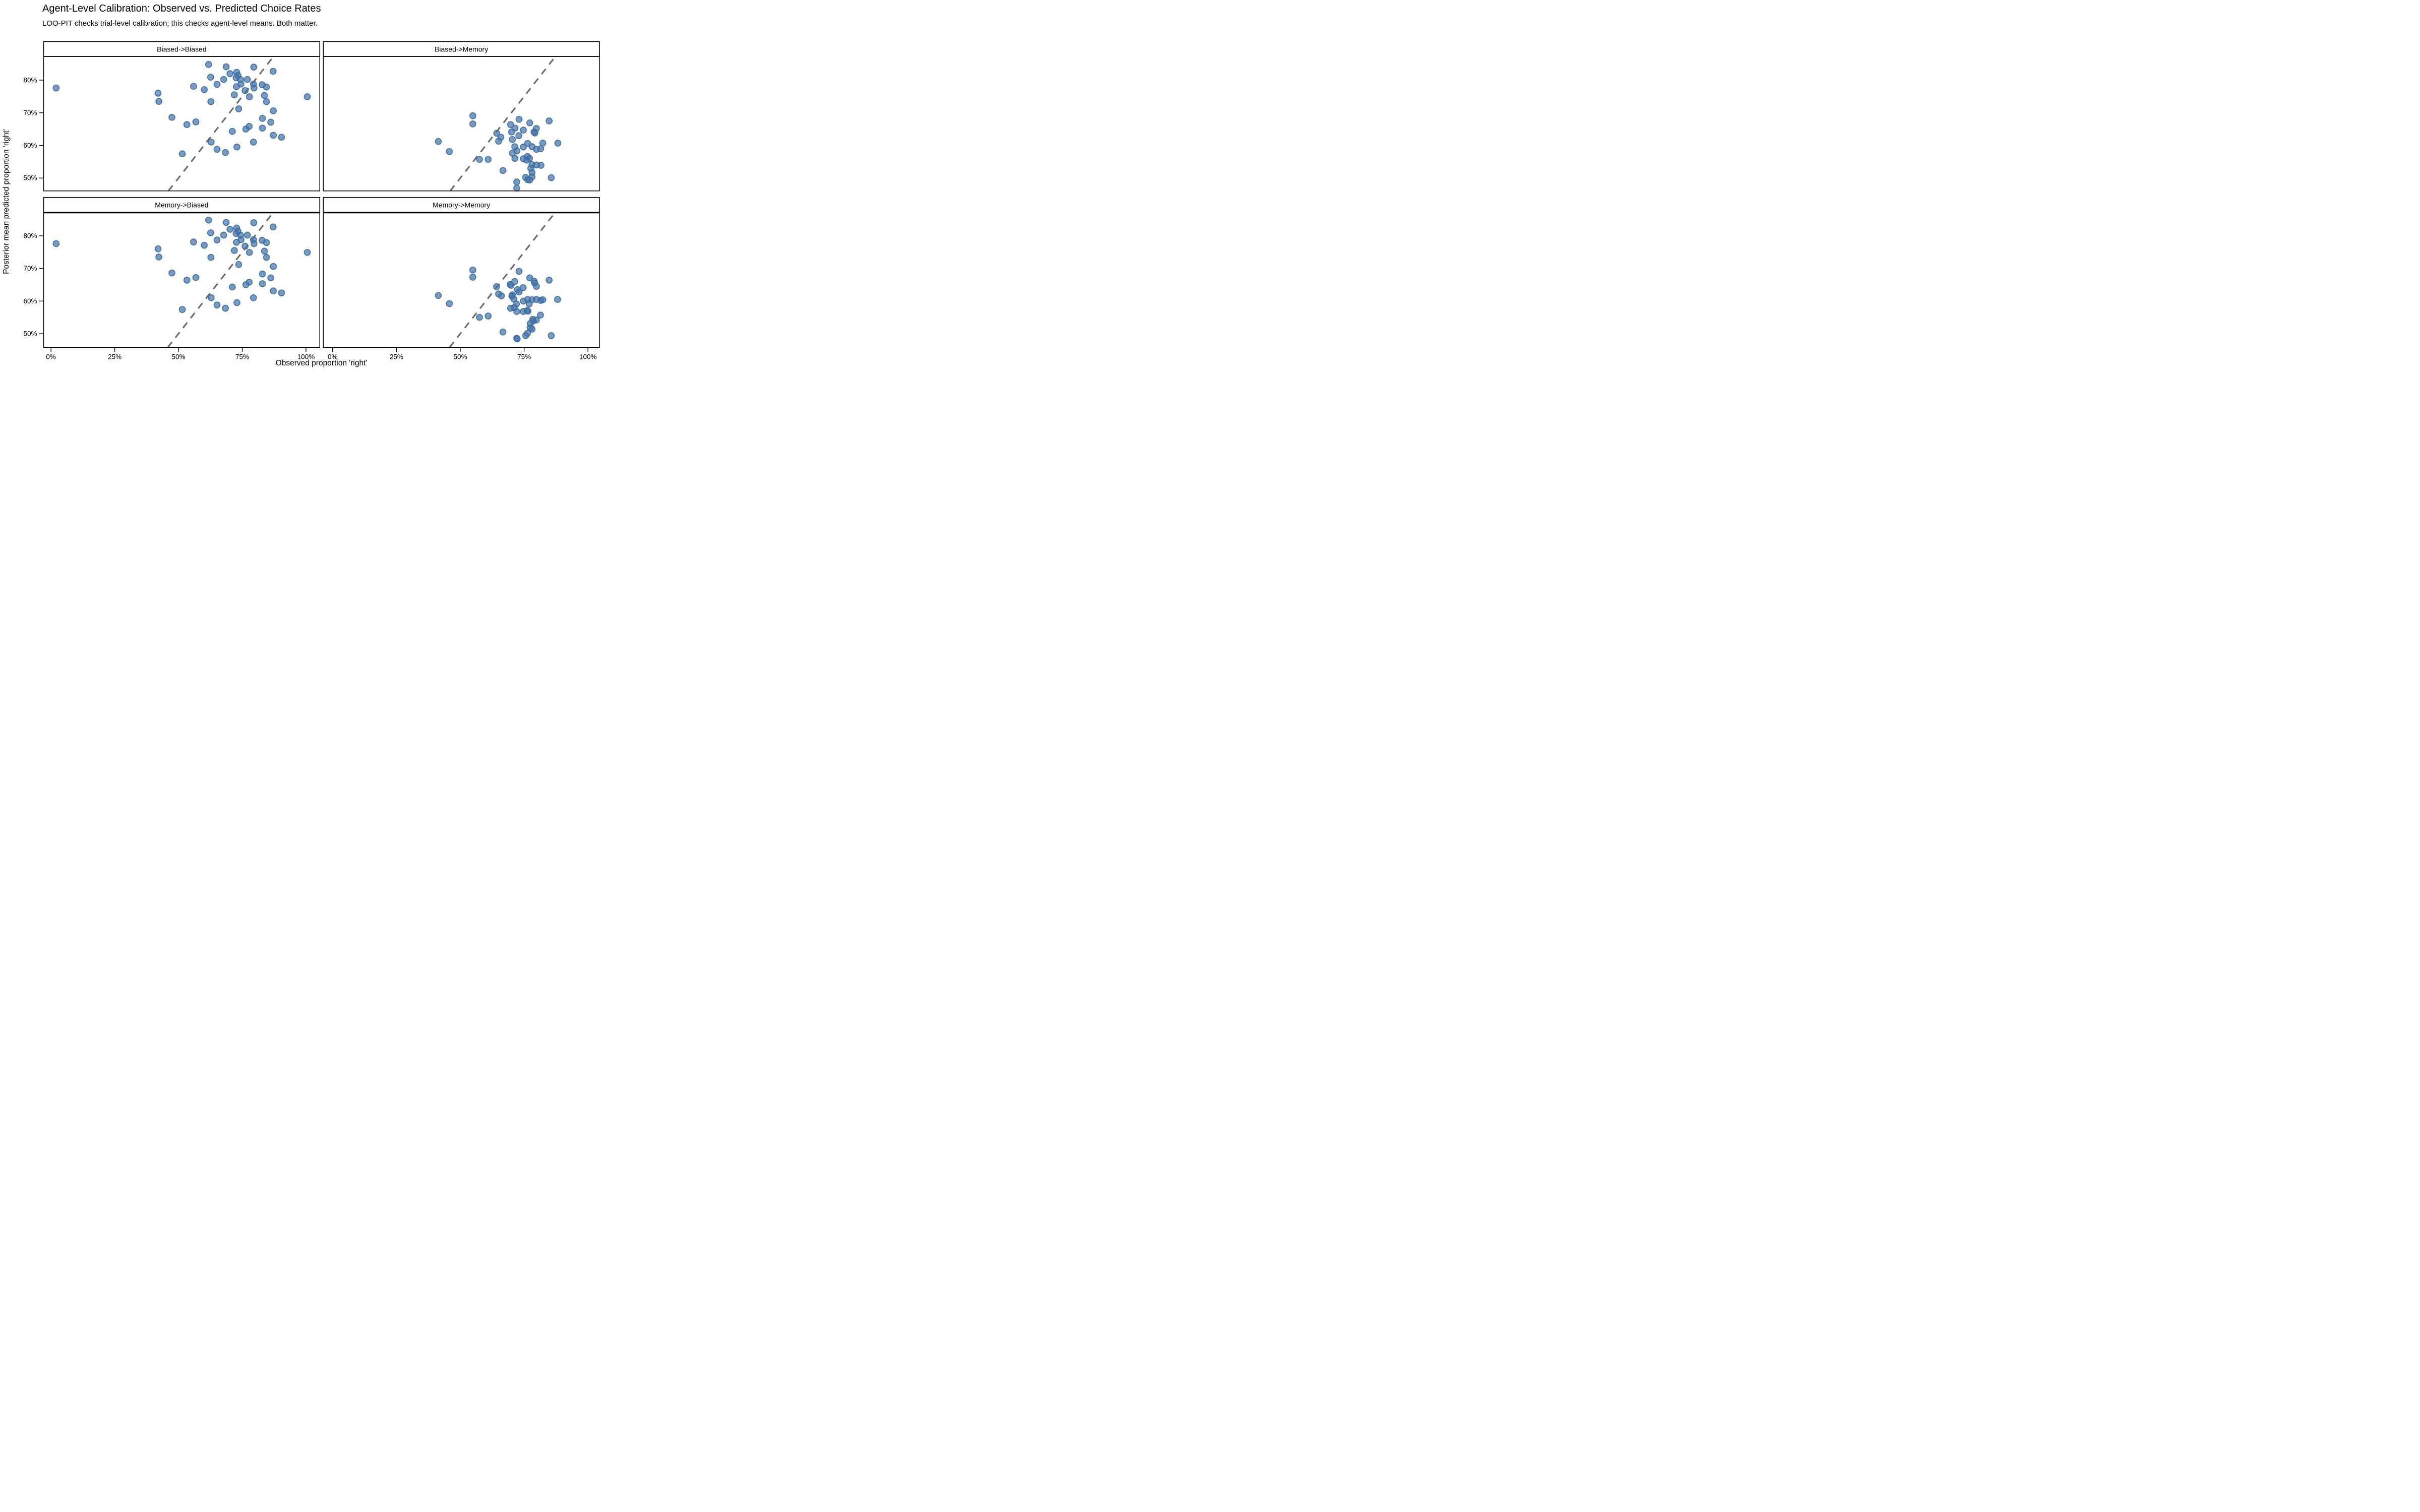 This screenshot has height=1512, width=2420. I want to click on x-axis-title: Observed proportion 'right', so click(321, 363).